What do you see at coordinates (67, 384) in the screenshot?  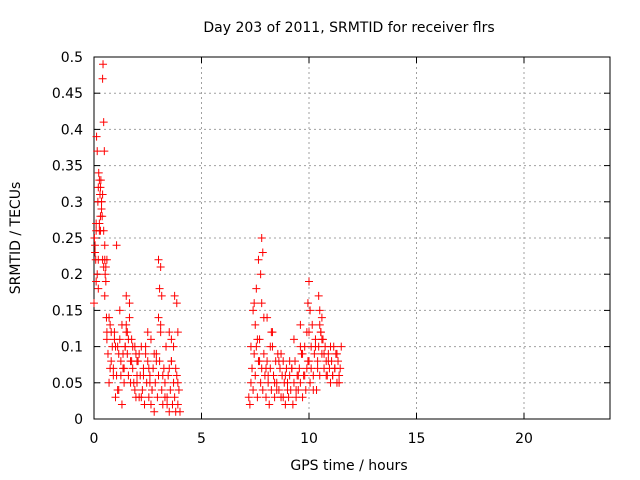 I see `y-tick-label: 0.05` at bounding box center [67, 384].